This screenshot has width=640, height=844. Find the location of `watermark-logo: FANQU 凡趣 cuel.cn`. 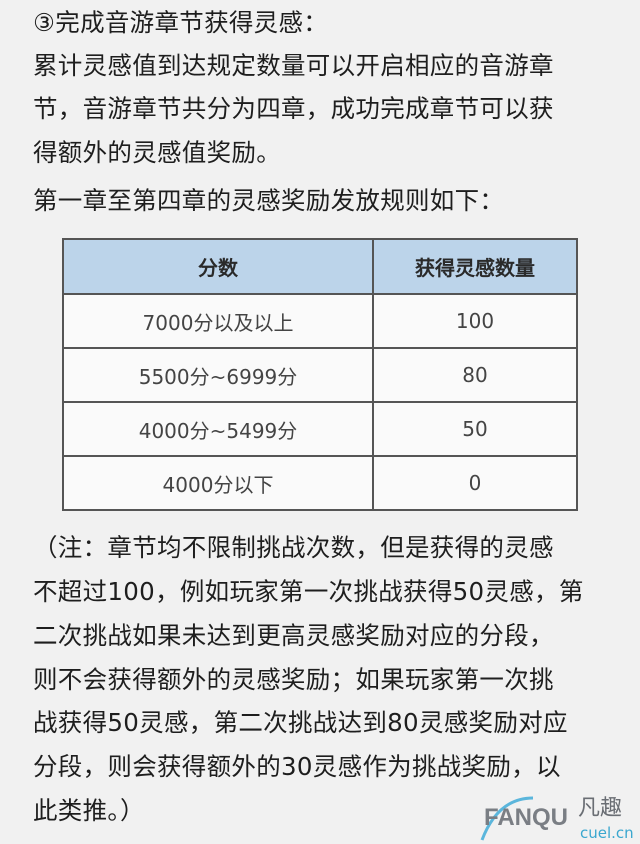

watermark-logo: FANQU 凡趣 cuel.cn is located at coordinates (559, 818).